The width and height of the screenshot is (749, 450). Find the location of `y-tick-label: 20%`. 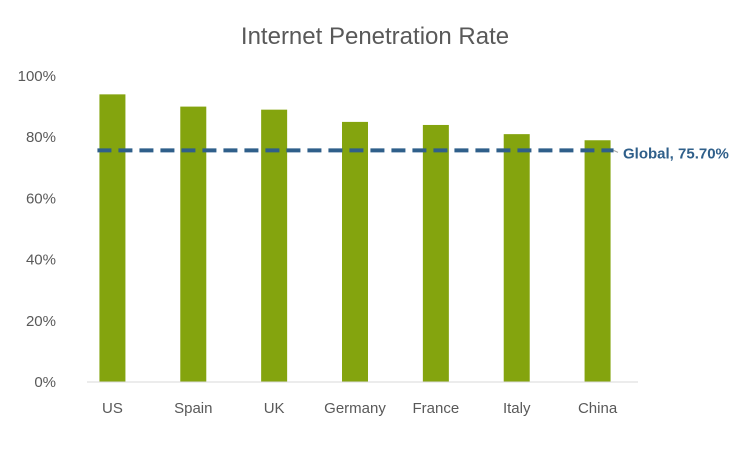

y-tick-label: 20% is located at coordinates (41, 321).